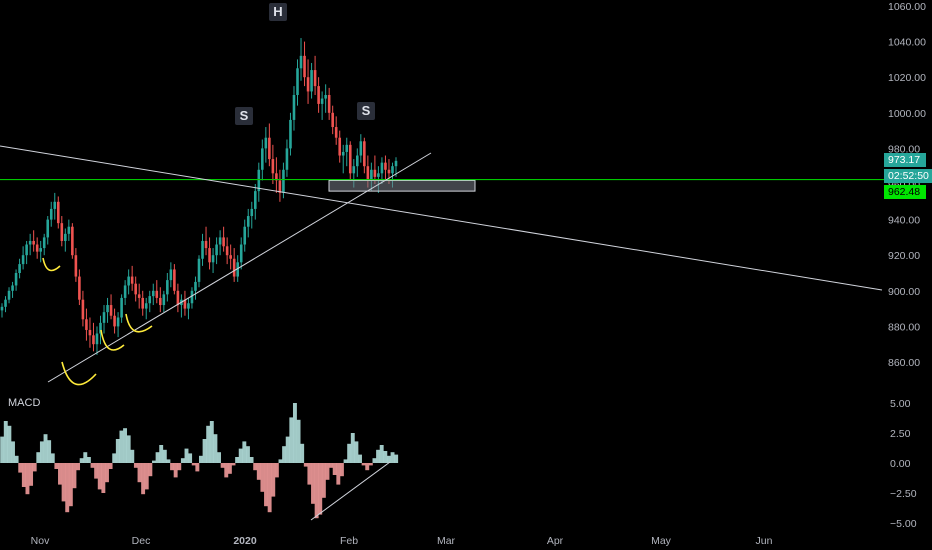 The width and height of the screenshot is (932, 550). I want to click on time-tick-label: Jun, so click(764, 541).